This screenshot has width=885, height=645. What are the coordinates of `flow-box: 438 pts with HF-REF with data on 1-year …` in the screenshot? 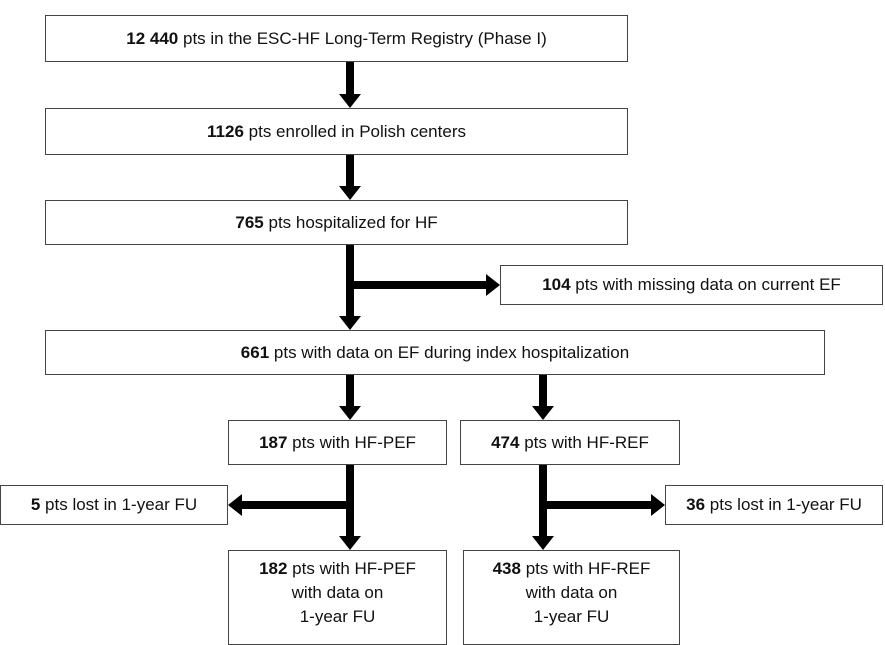 It's located at (571, 597).